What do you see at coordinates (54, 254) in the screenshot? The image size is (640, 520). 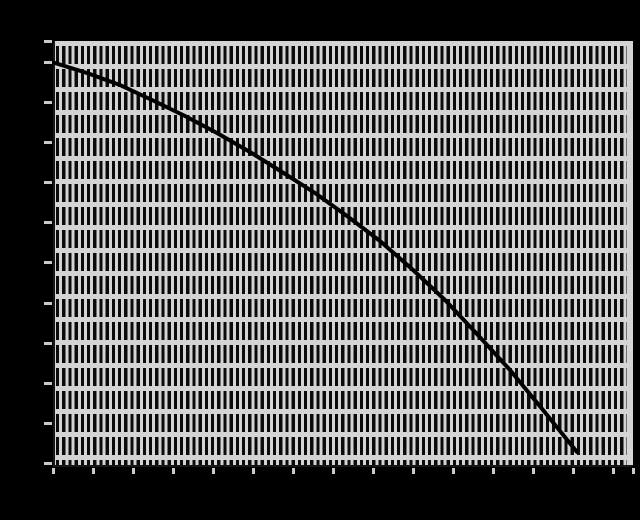 I see `left-axis-spine` at bounding box center [54, 254].